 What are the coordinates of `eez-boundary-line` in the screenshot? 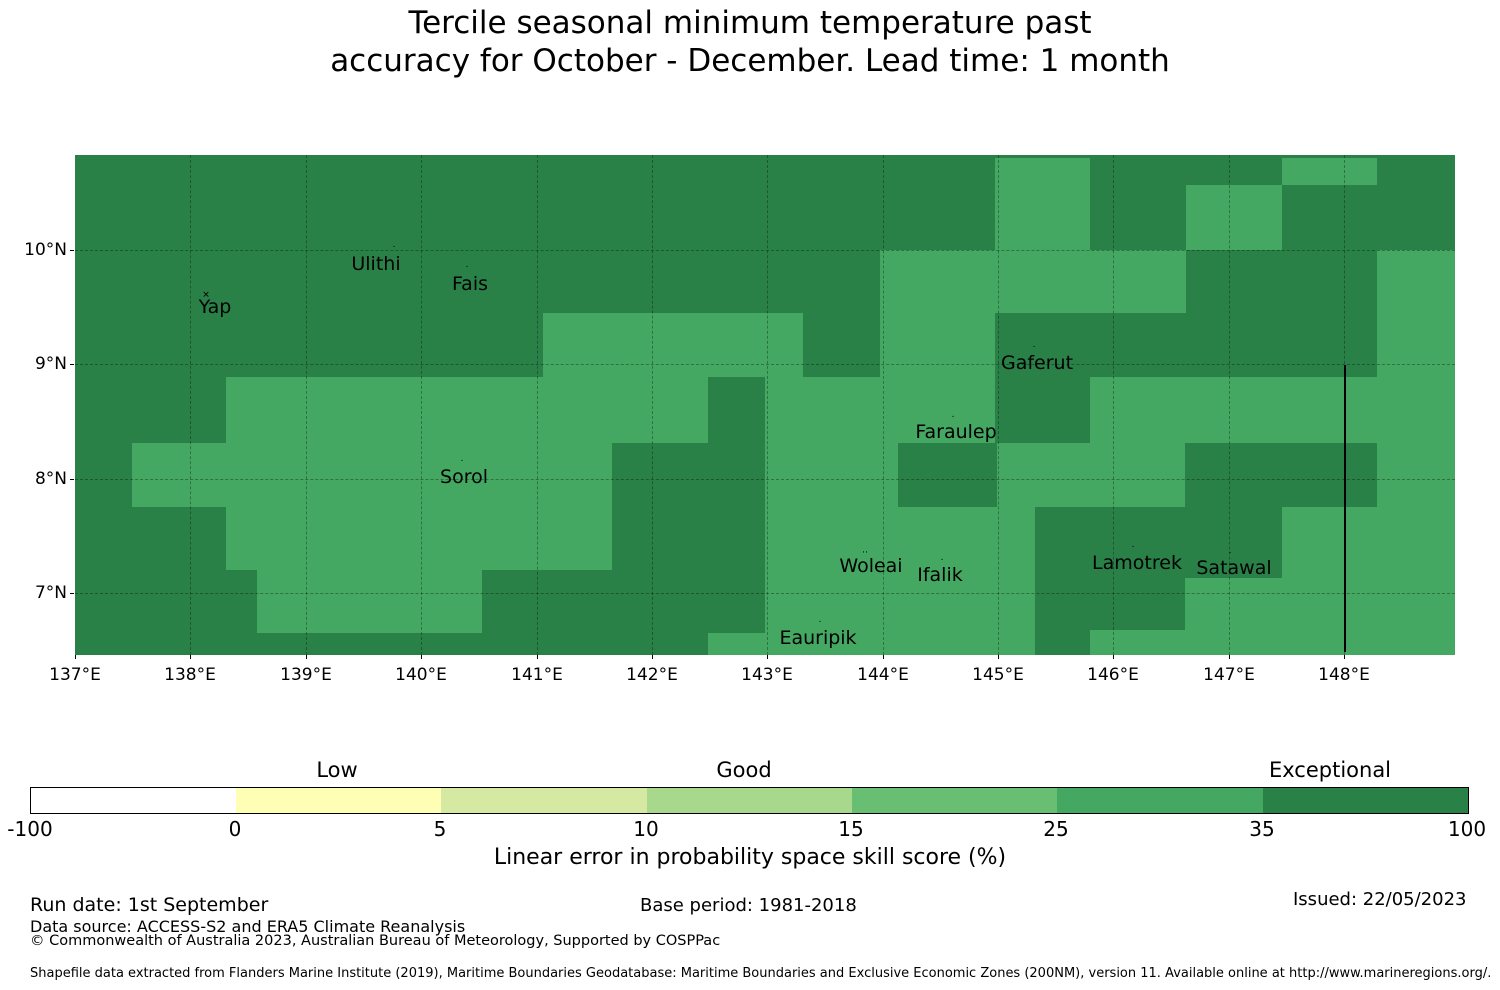 It's located at (1345, 508).